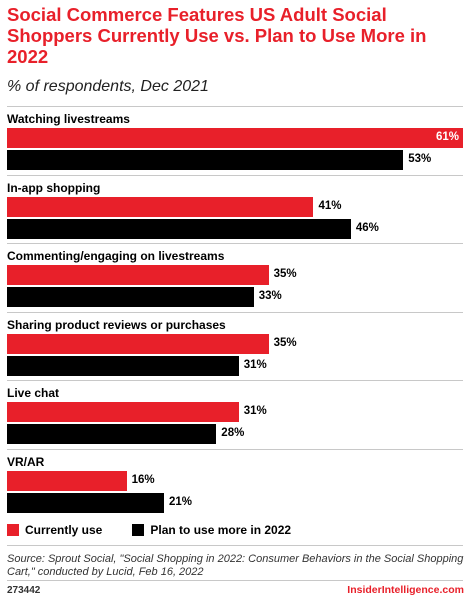  Describe the element at coordinates (285, 274) in the screenshot. I see `data-label-currently-use-commenting-engaging-on-livestreams: 35%` at that location.